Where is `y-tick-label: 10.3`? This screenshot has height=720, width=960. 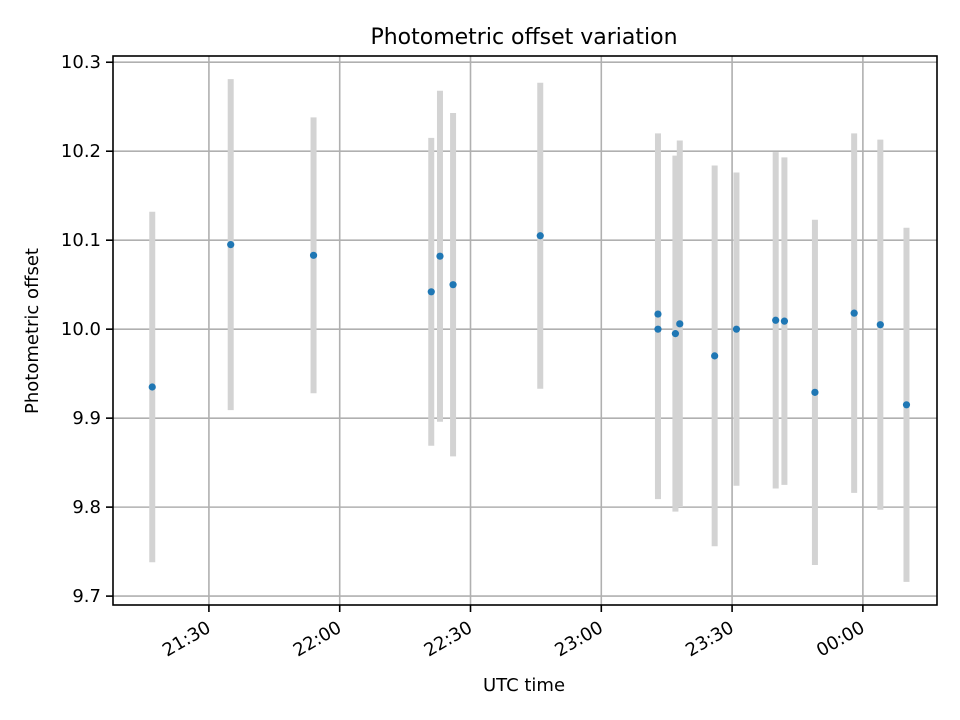 y-tick-label: 10.3 is located at coordinates (81, 62).